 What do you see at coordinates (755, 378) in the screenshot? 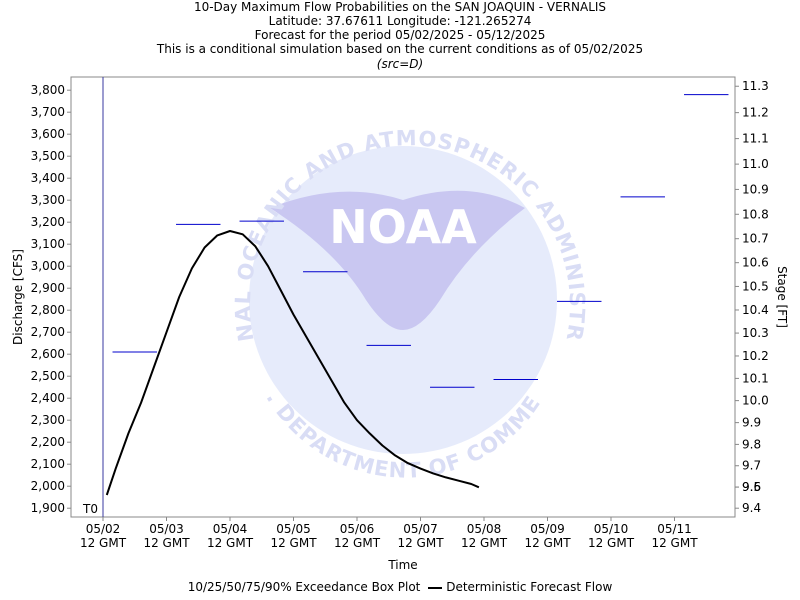
I see `y-right-tick-label: 10.1` at bounding box center [755, 378].